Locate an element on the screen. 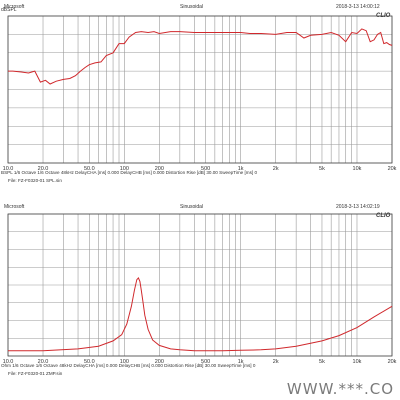  y-units-label: dBSPL is located at coordinates (9, 10).